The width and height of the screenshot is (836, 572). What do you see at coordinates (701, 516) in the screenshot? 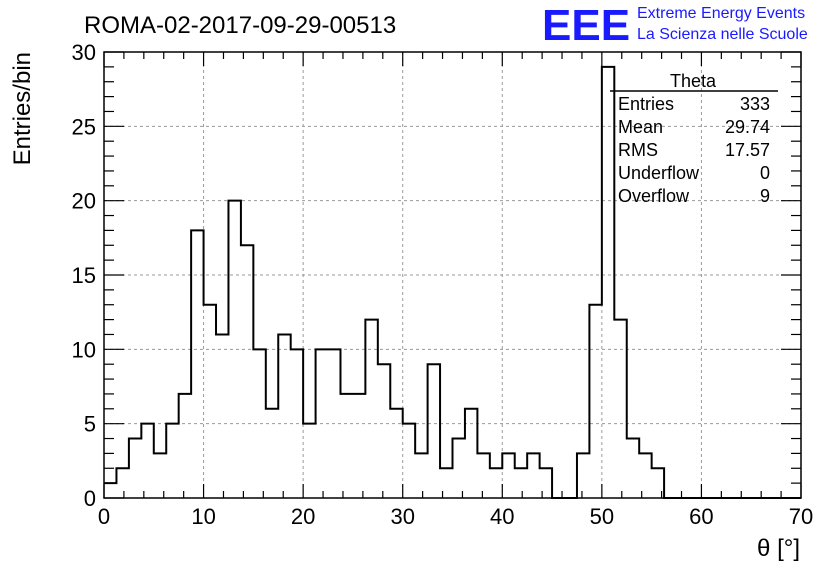
I see `x-tick-label: 60` at bounding box center [701, 516].